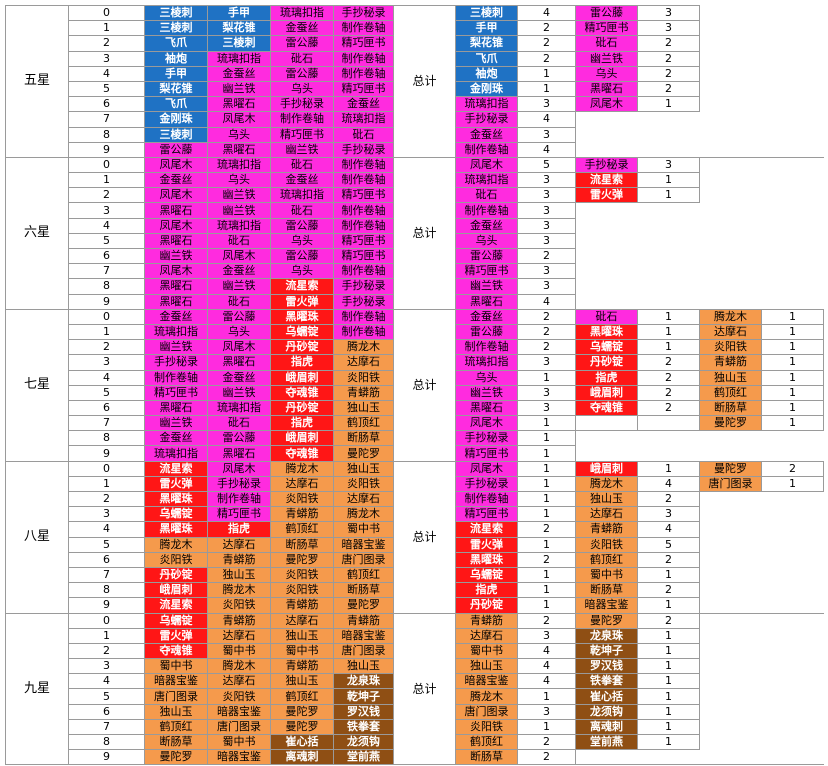 The image size is (828, 766). What do you see at coordinates (606, 28) in the screenshot?
I see `tally-material: 精巧匣书` at bounding box center [606, 28].